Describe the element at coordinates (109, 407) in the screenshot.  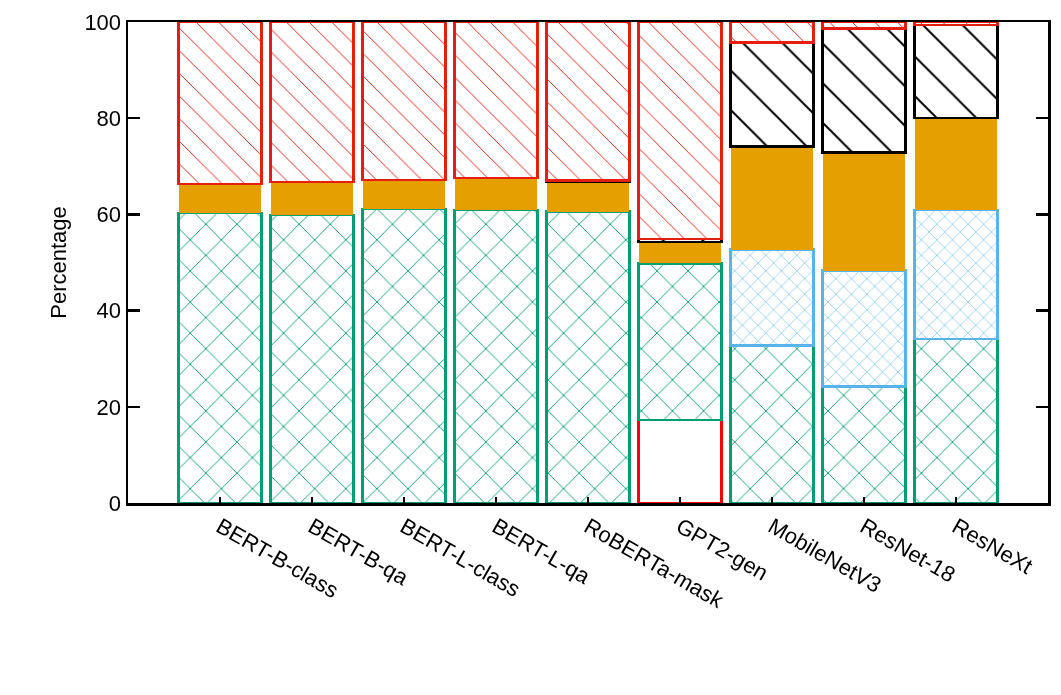
I see `y-tick-label: 20` at that location.